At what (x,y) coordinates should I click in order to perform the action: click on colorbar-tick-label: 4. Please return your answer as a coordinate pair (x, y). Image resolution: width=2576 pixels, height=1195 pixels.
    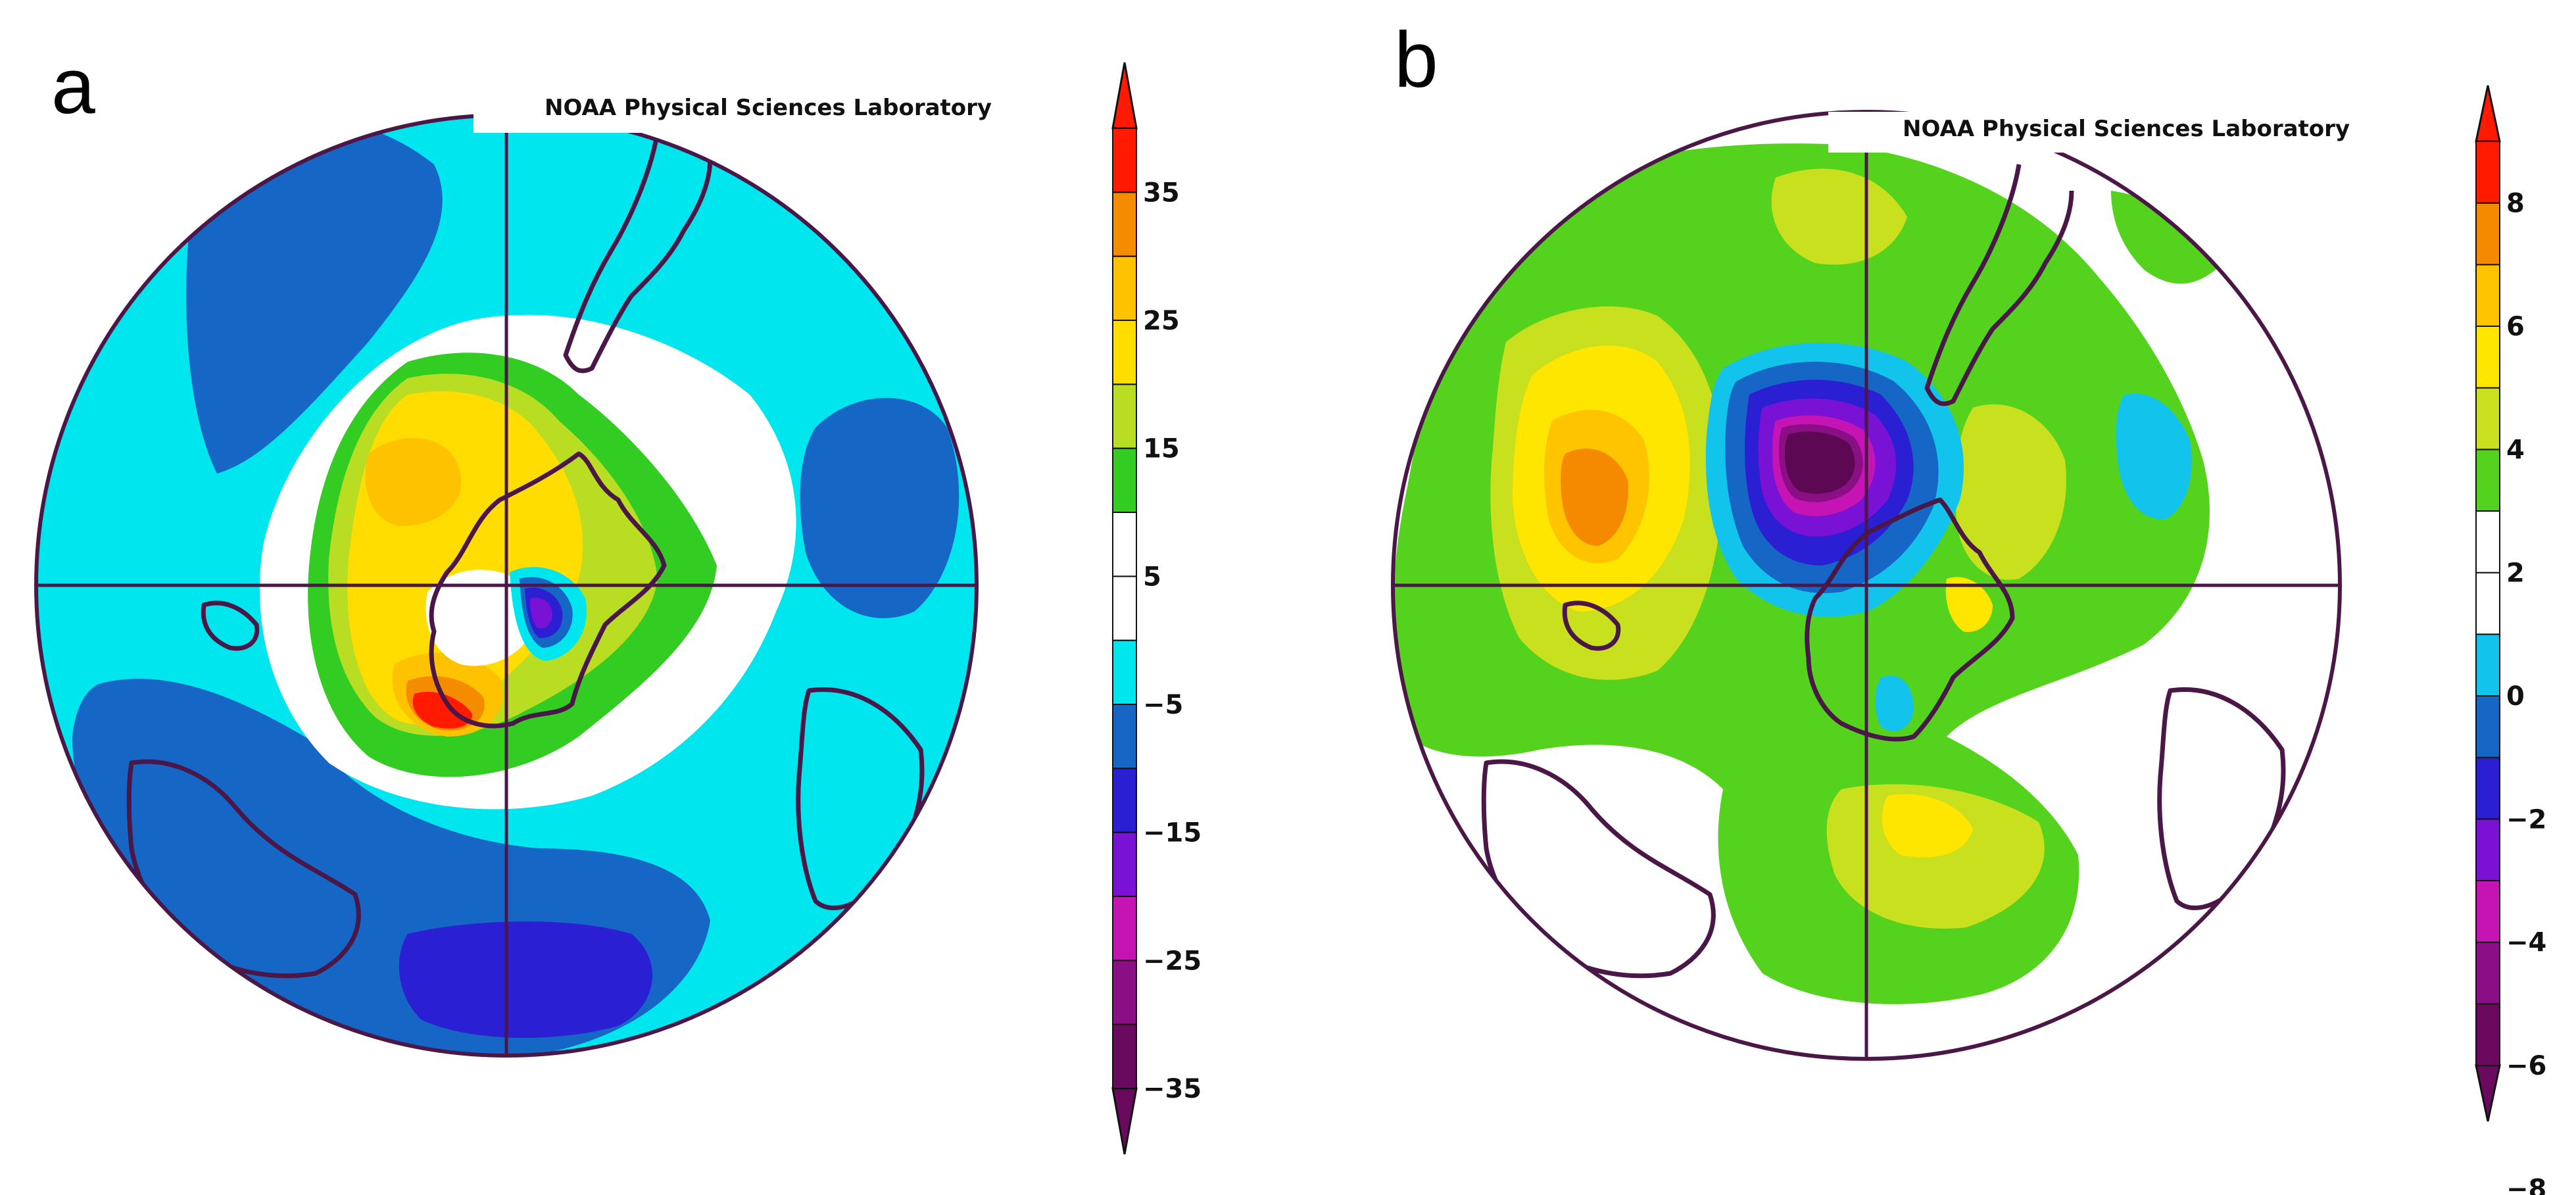
    Looking at the image, I should click on (2515, 450).